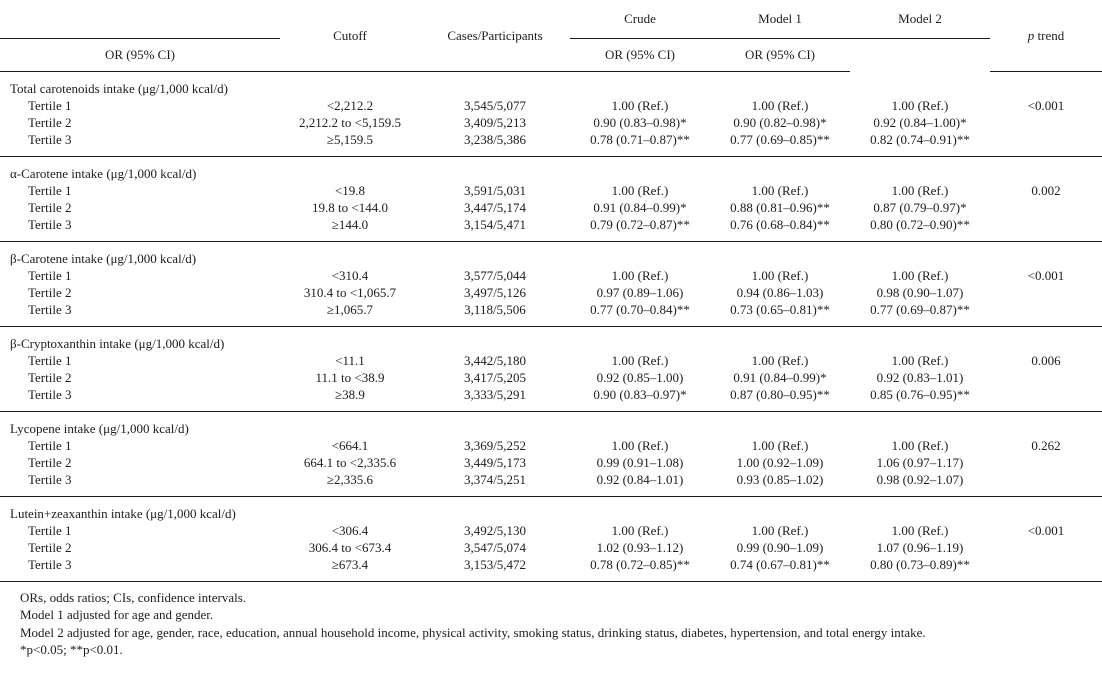 The width and height of the screenshot is (1102, 687). Describe the element at coordinates (495, 122) in the screenshot. I see `cell-cases: 3,409/5,213` at that location.